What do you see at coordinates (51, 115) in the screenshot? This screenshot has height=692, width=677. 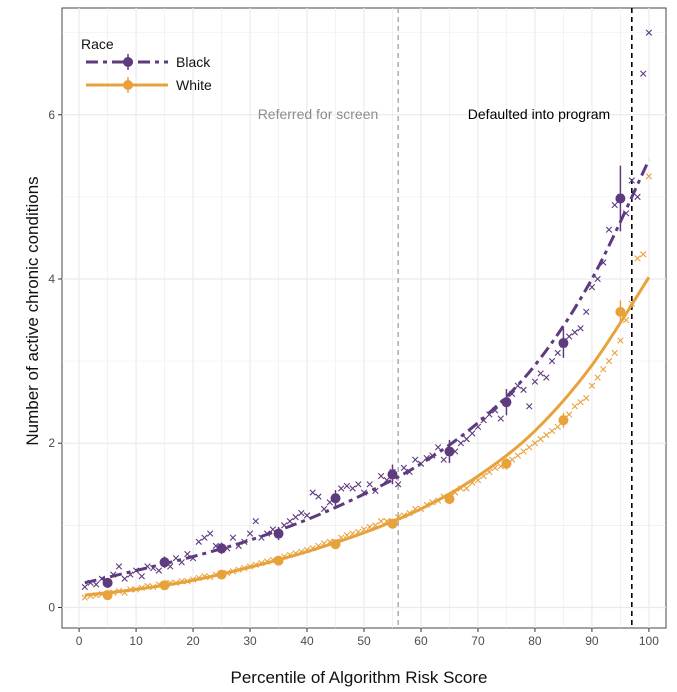 I see `y-tick-label: 6` at bounding box center [51, 115].